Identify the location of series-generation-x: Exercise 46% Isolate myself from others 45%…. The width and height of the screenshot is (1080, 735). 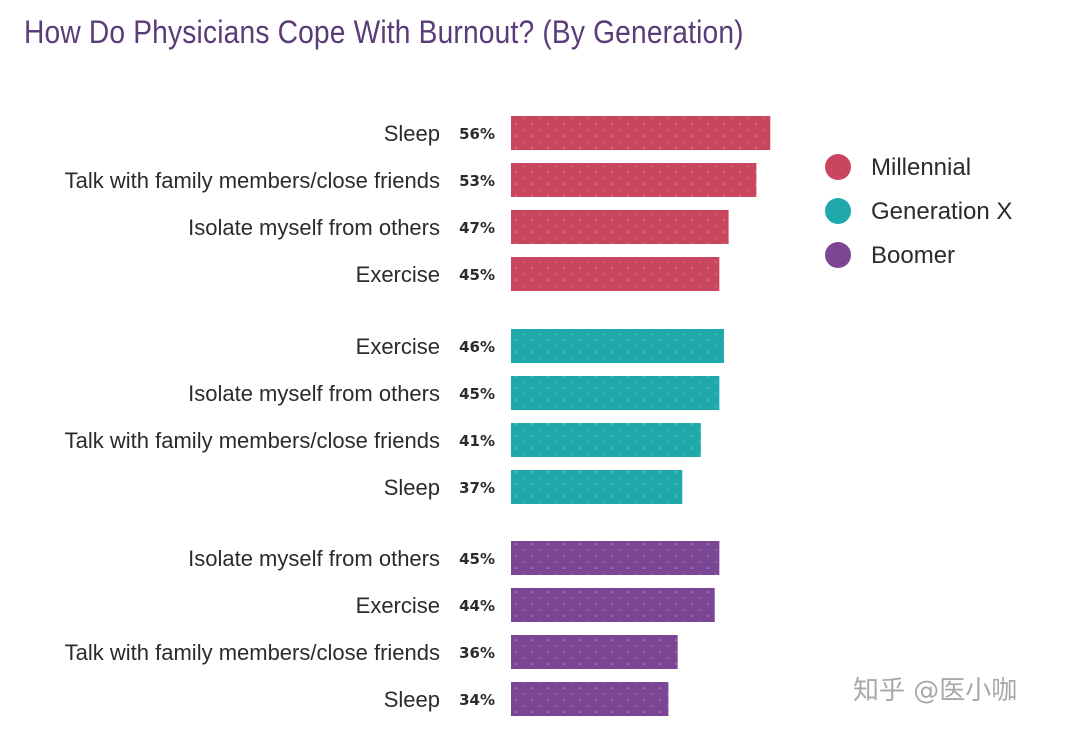
(394, 416).